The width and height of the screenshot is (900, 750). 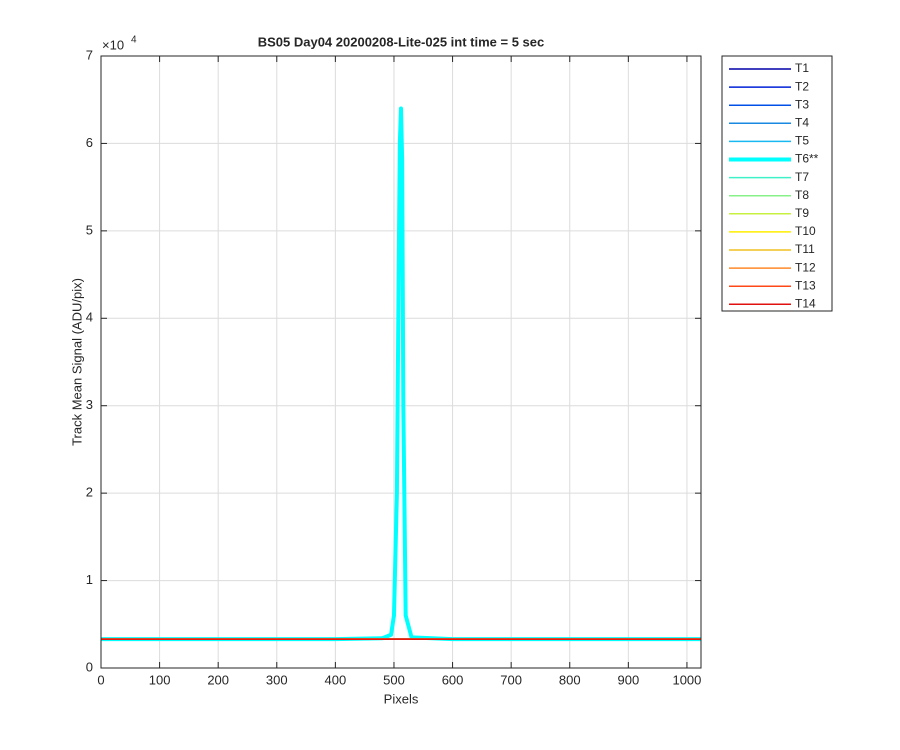 I want to click on legend-label: T10, so click(x=805, y=231).